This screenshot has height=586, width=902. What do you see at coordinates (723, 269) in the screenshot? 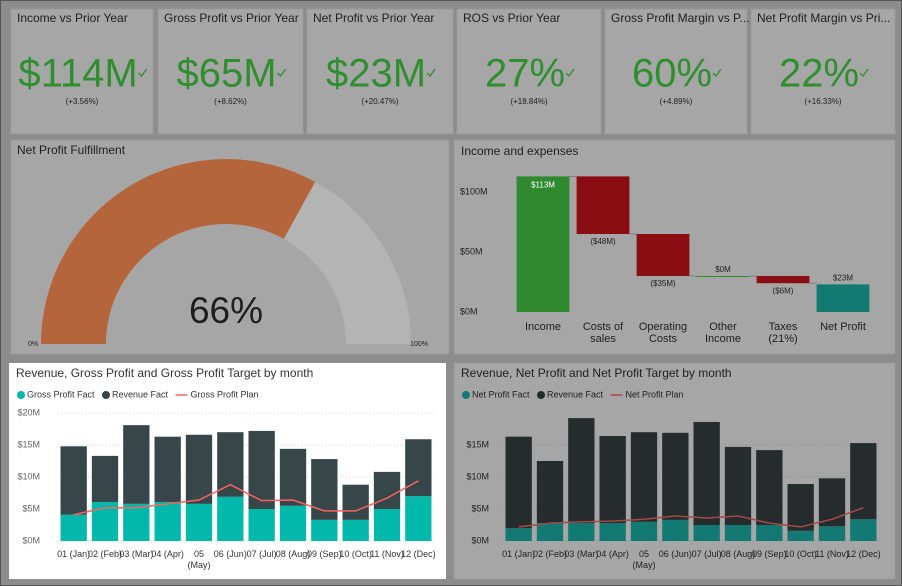
I see `data-label: $0M` at bounding box center [723, 269].